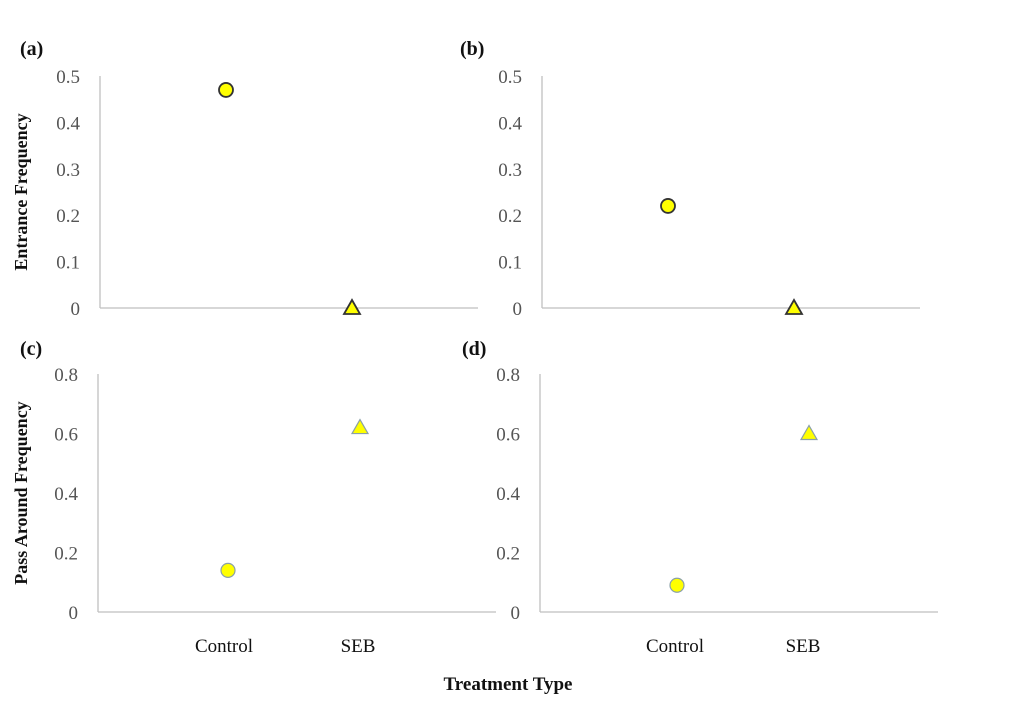  What do you see at coordinates (358, 646) in the screenshot?
I see `category-label-seb-left: SEB` at bounding box center [358, 646].